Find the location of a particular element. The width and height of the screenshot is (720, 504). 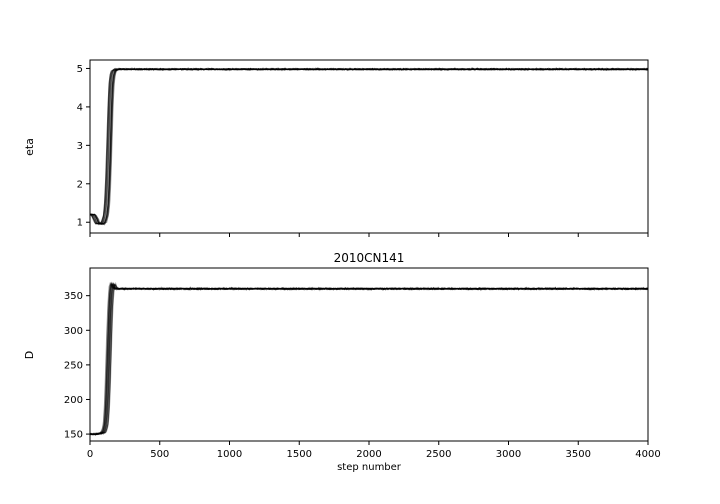

eta-x-ticks is located at coordinates (369, 235).